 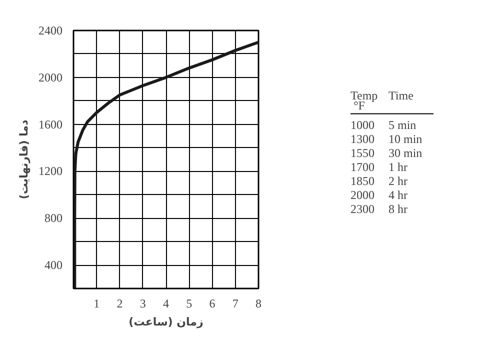 What do you see at coordinates (398, 181) in the screenshot?
I see `text: 2 hr` at bounding box center [398, 181].